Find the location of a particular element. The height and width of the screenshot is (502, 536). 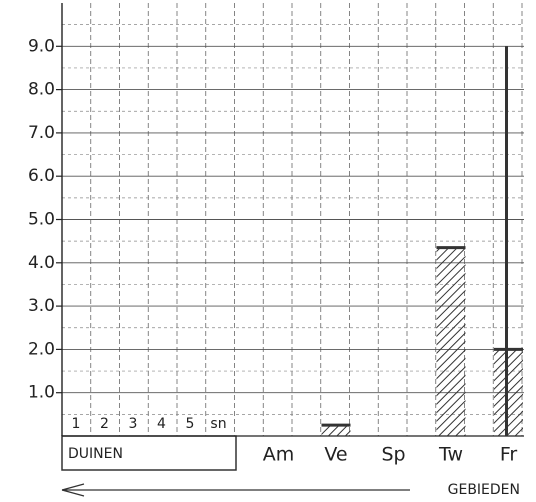

y-tick-label: 5.0 is located at coordinates (41, 220).